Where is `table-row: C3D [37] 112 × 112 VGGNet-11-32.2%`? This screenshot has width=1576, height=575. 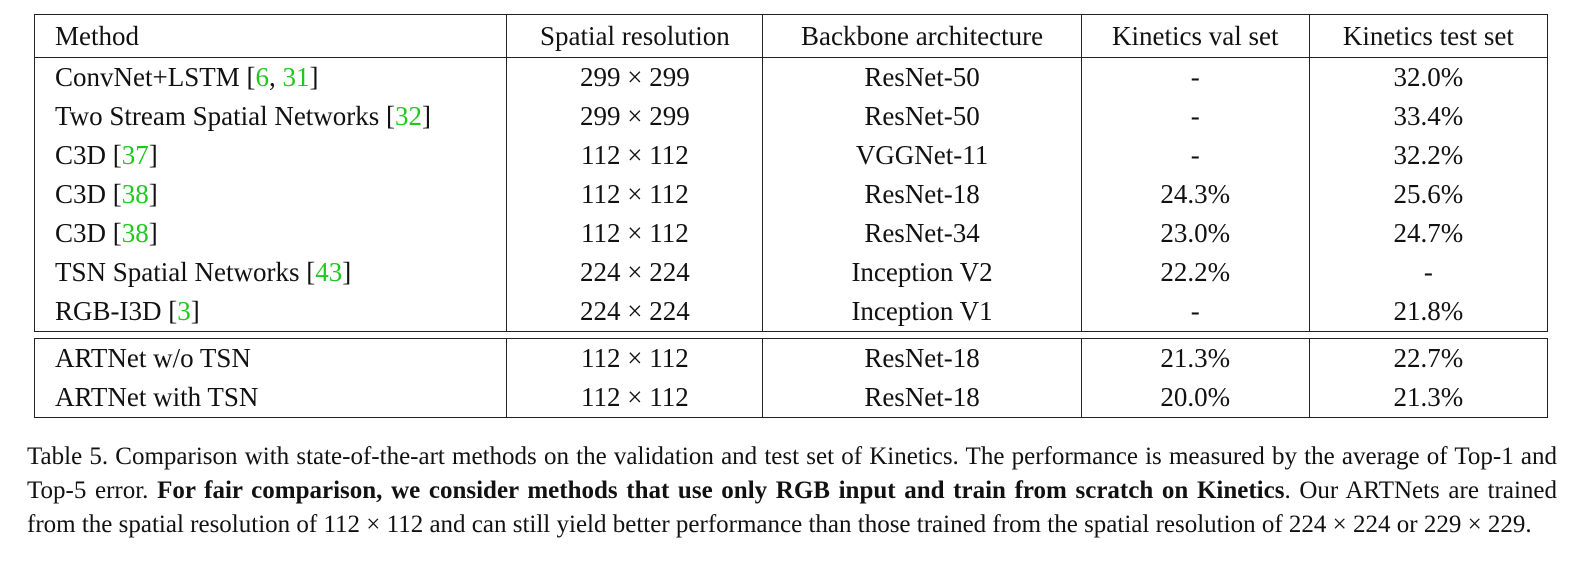 table-row: C3D [37] 112 × 112 VGGNet-11-32.2% is located at coordinates (791, 155).